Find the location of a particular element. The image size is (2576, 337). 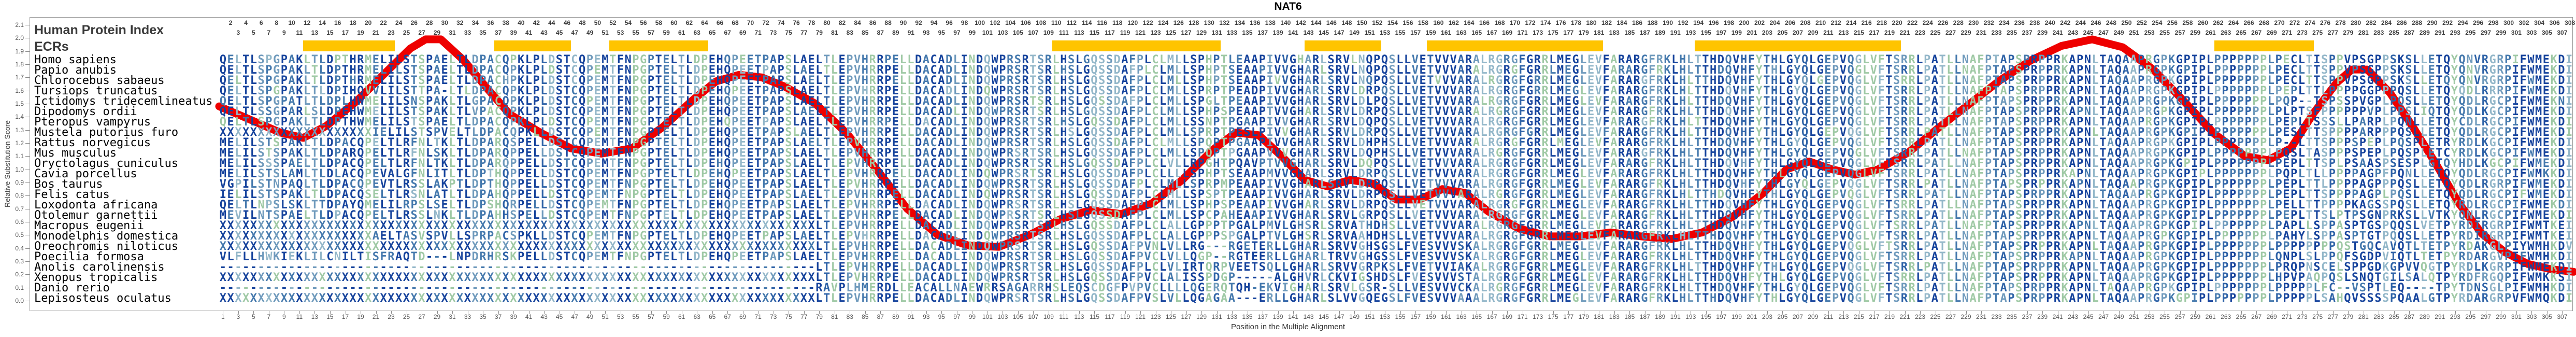

ruler-number-top: 19 is located at coordinates (360, 32).